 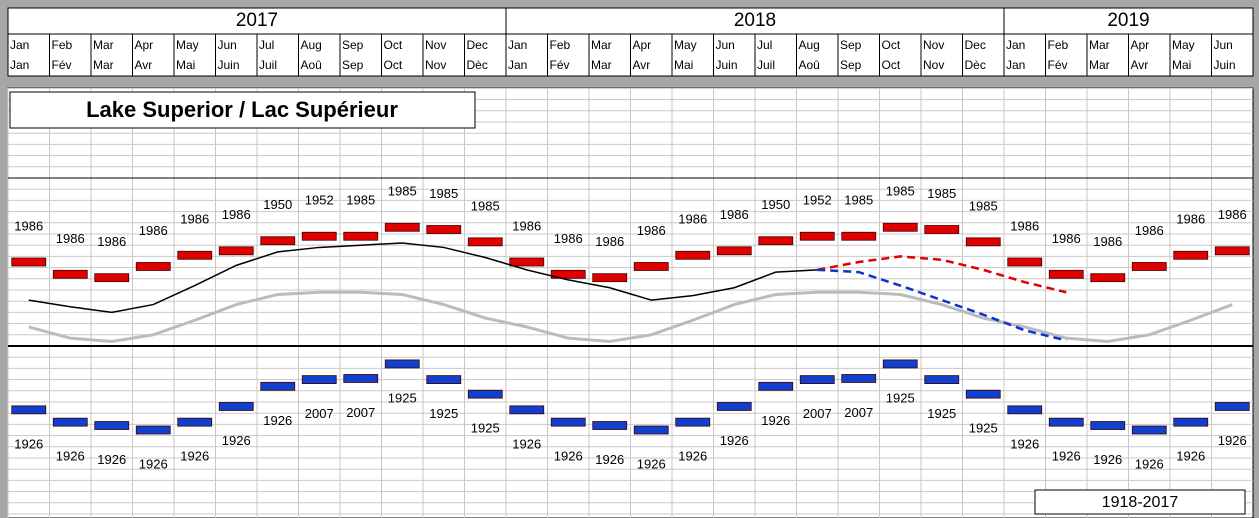 What do you see at coordinates (630, 317) in the screenshot?
I see `level-line` at bounding box center [630, 317].